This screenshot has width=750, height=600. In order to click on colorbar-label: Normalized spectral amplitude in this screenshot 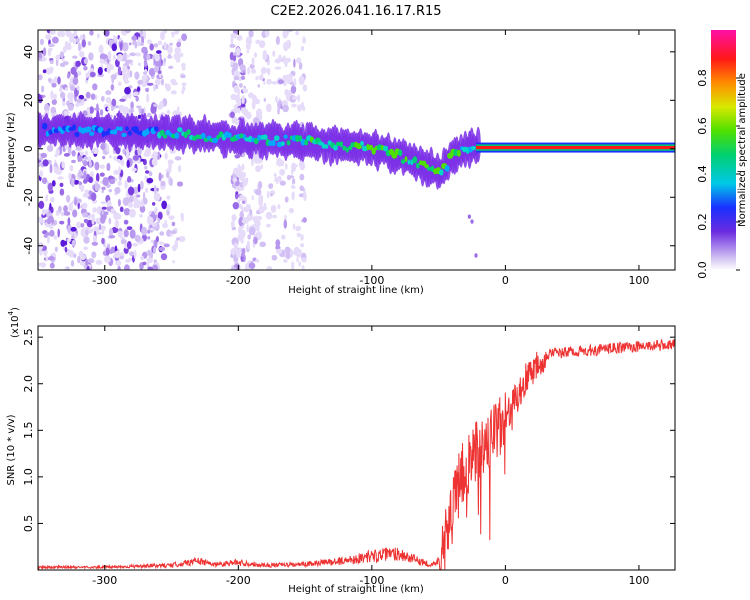, I will do `click(742, 150)`.